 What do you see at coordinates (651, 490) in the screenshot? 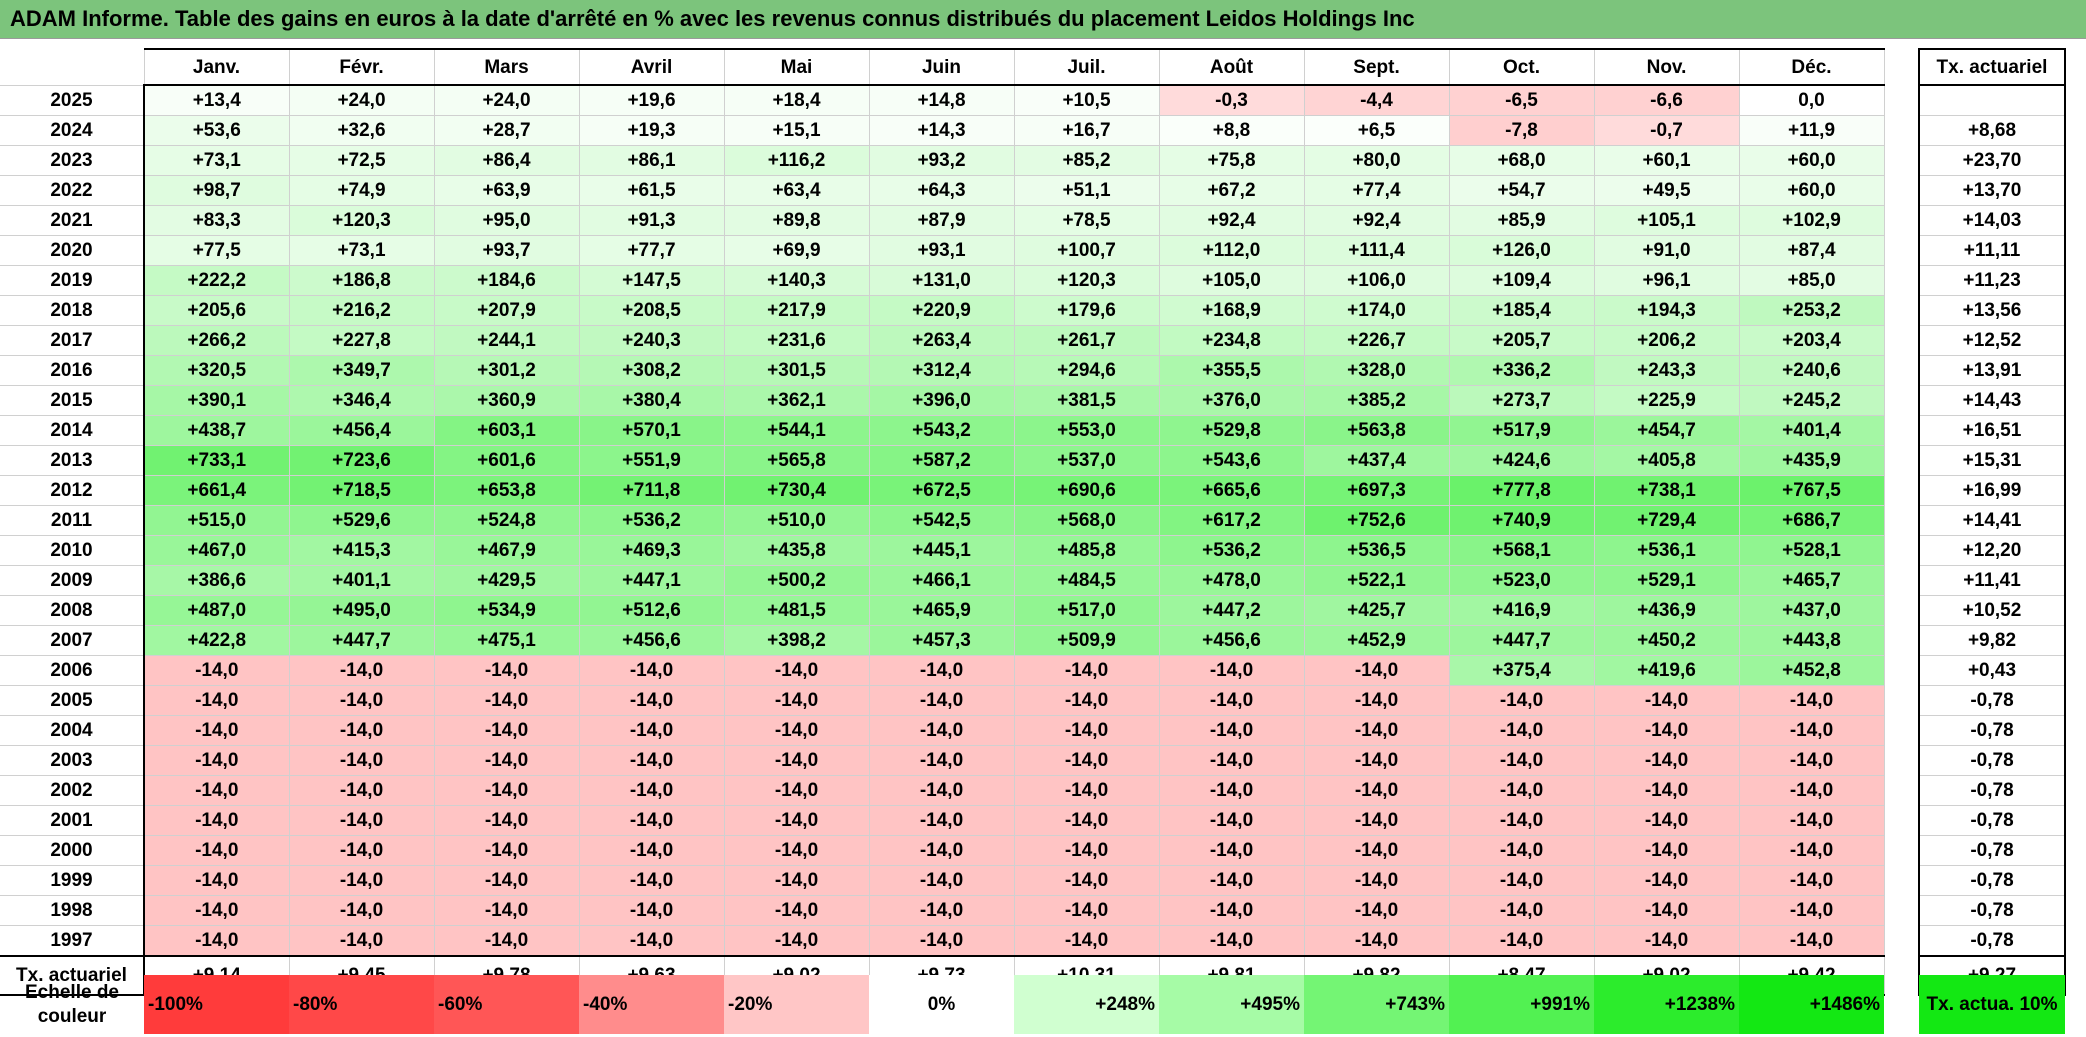
I see `value-cell: +711,8` at bounding box center [651, 490].